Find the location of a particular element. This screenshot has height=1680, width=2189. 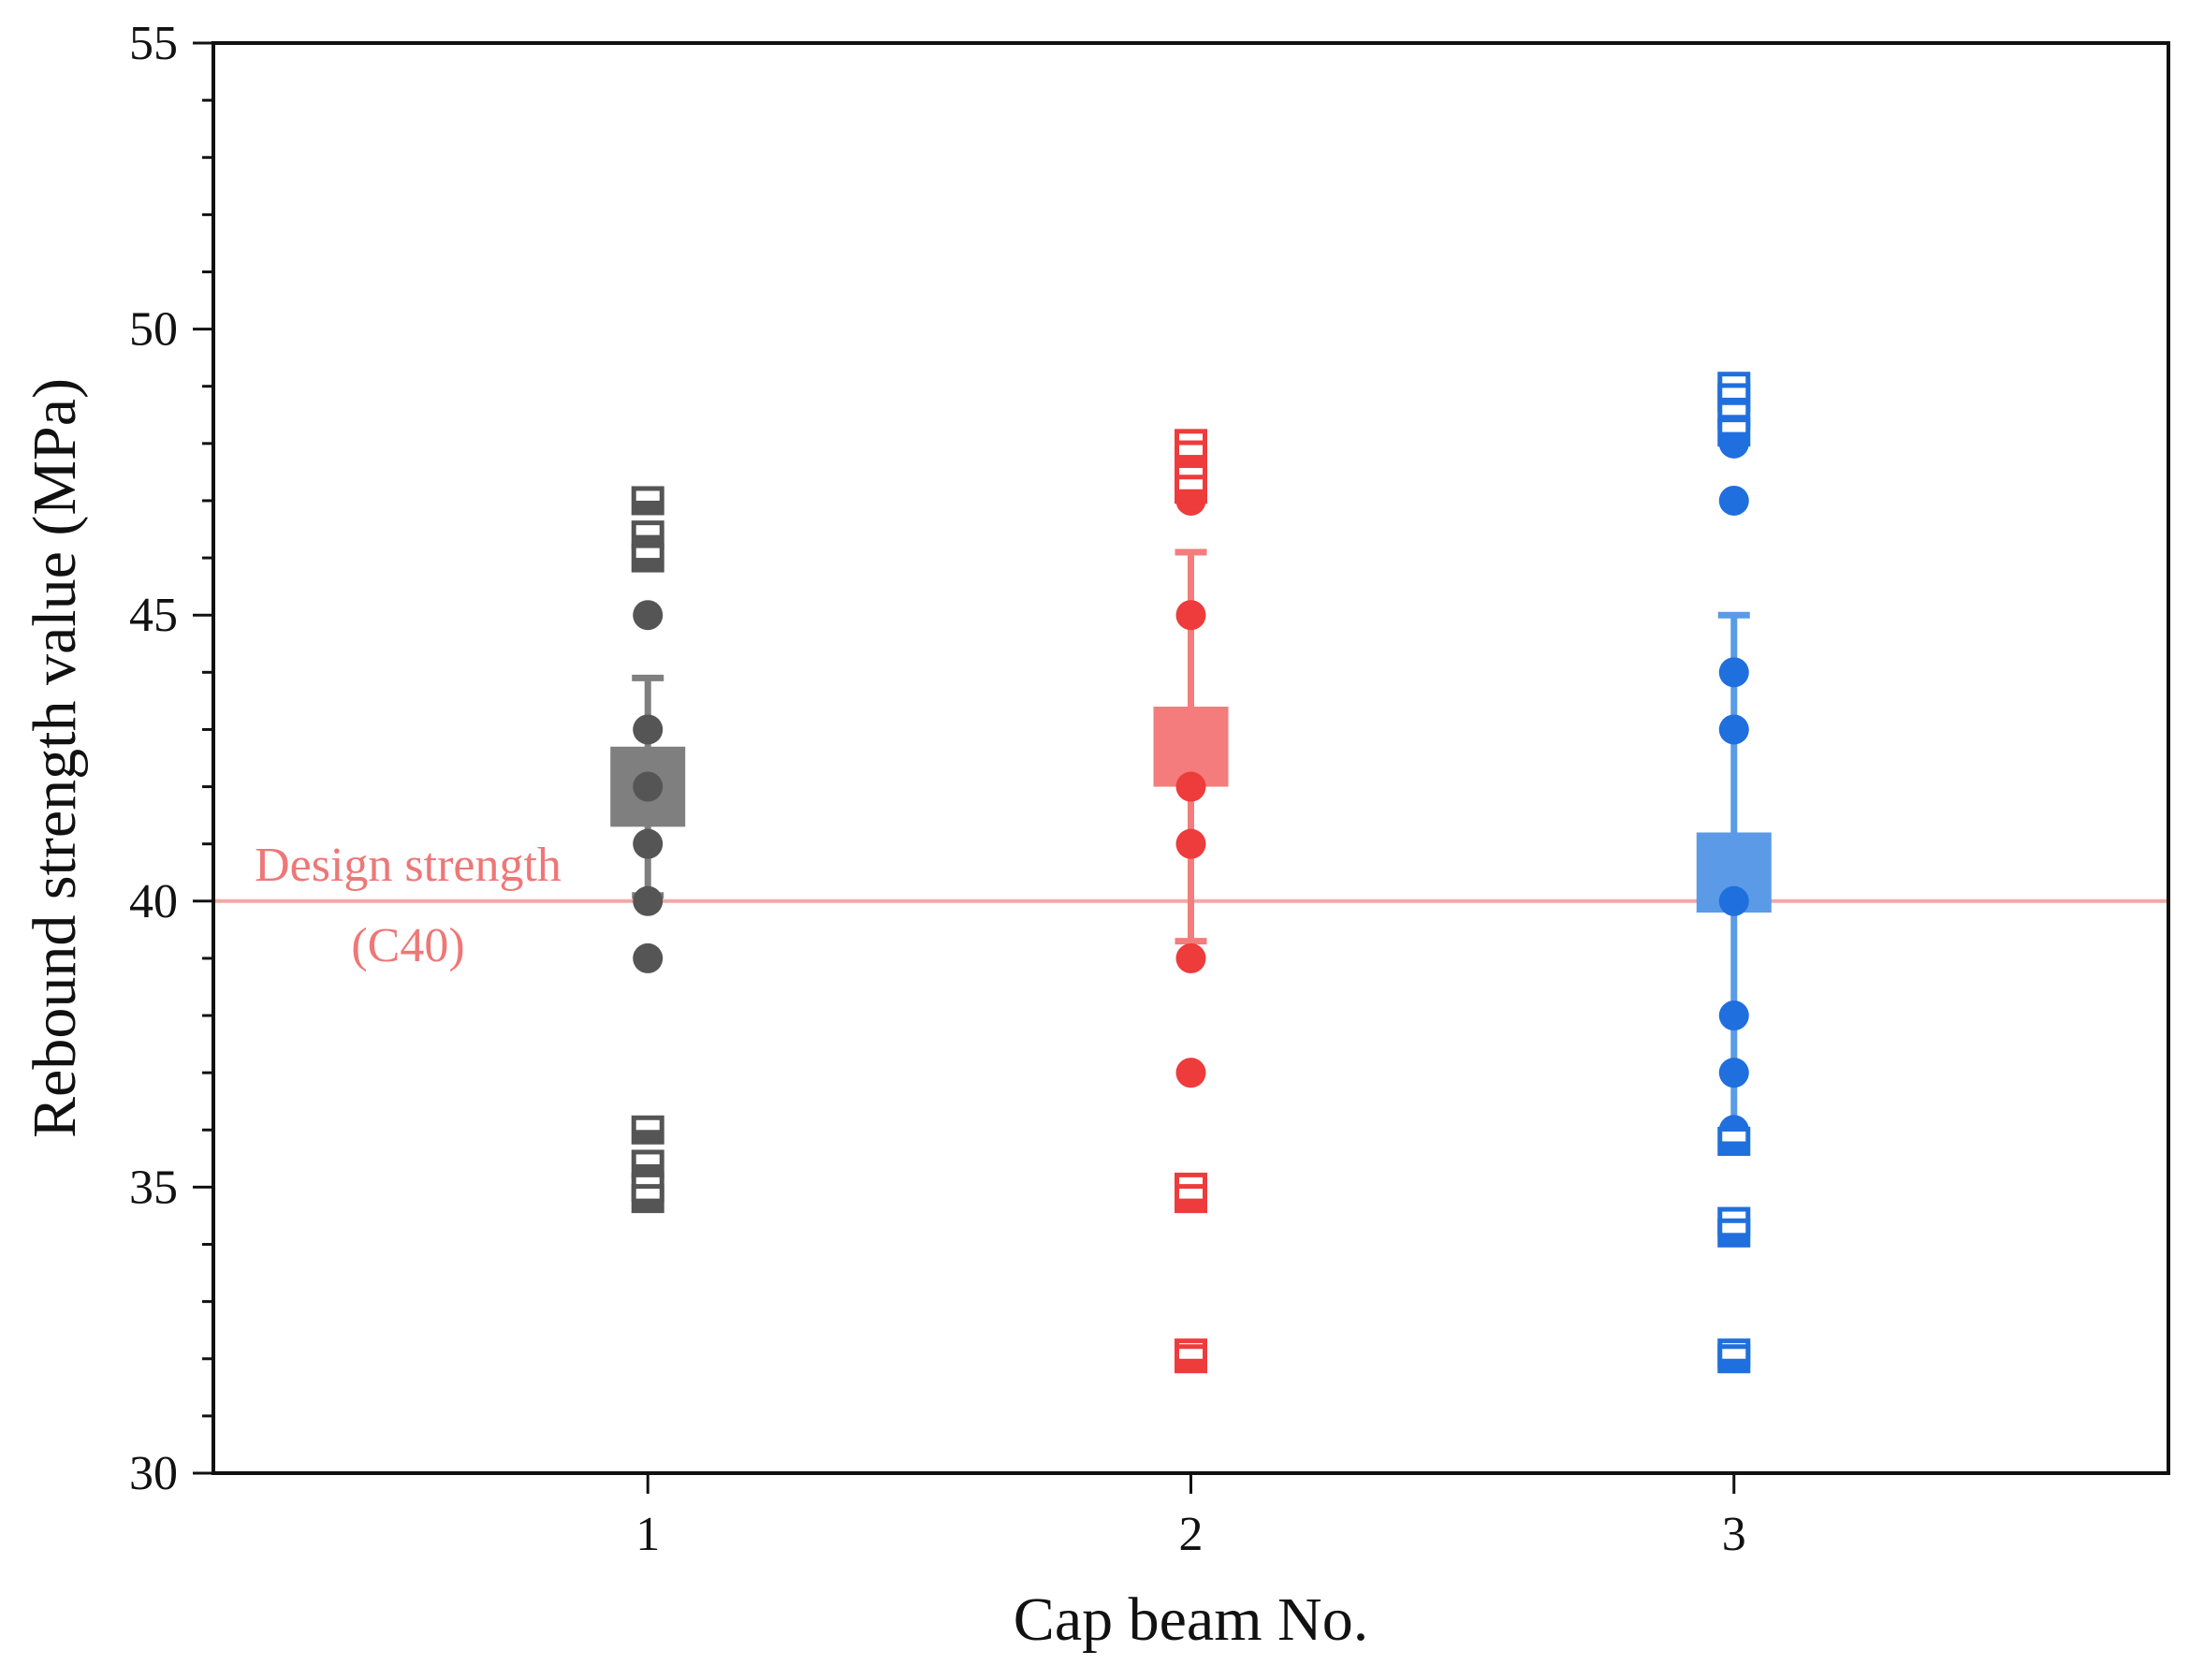

y-tick-label: 55 is located at coordinates (153, 43).